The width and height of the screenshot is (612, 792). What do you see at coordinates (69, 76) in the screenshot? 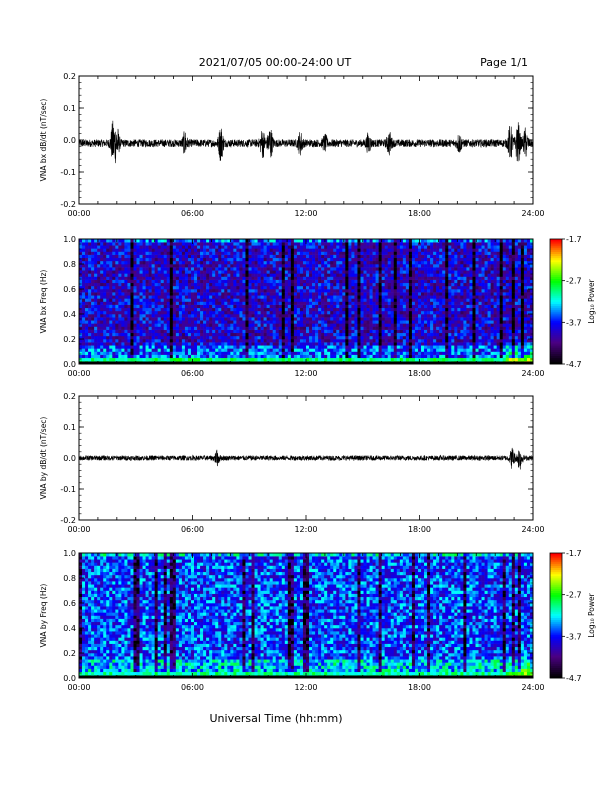
I see `y-tick-label: 0.2` at bounding box center [69, 76].